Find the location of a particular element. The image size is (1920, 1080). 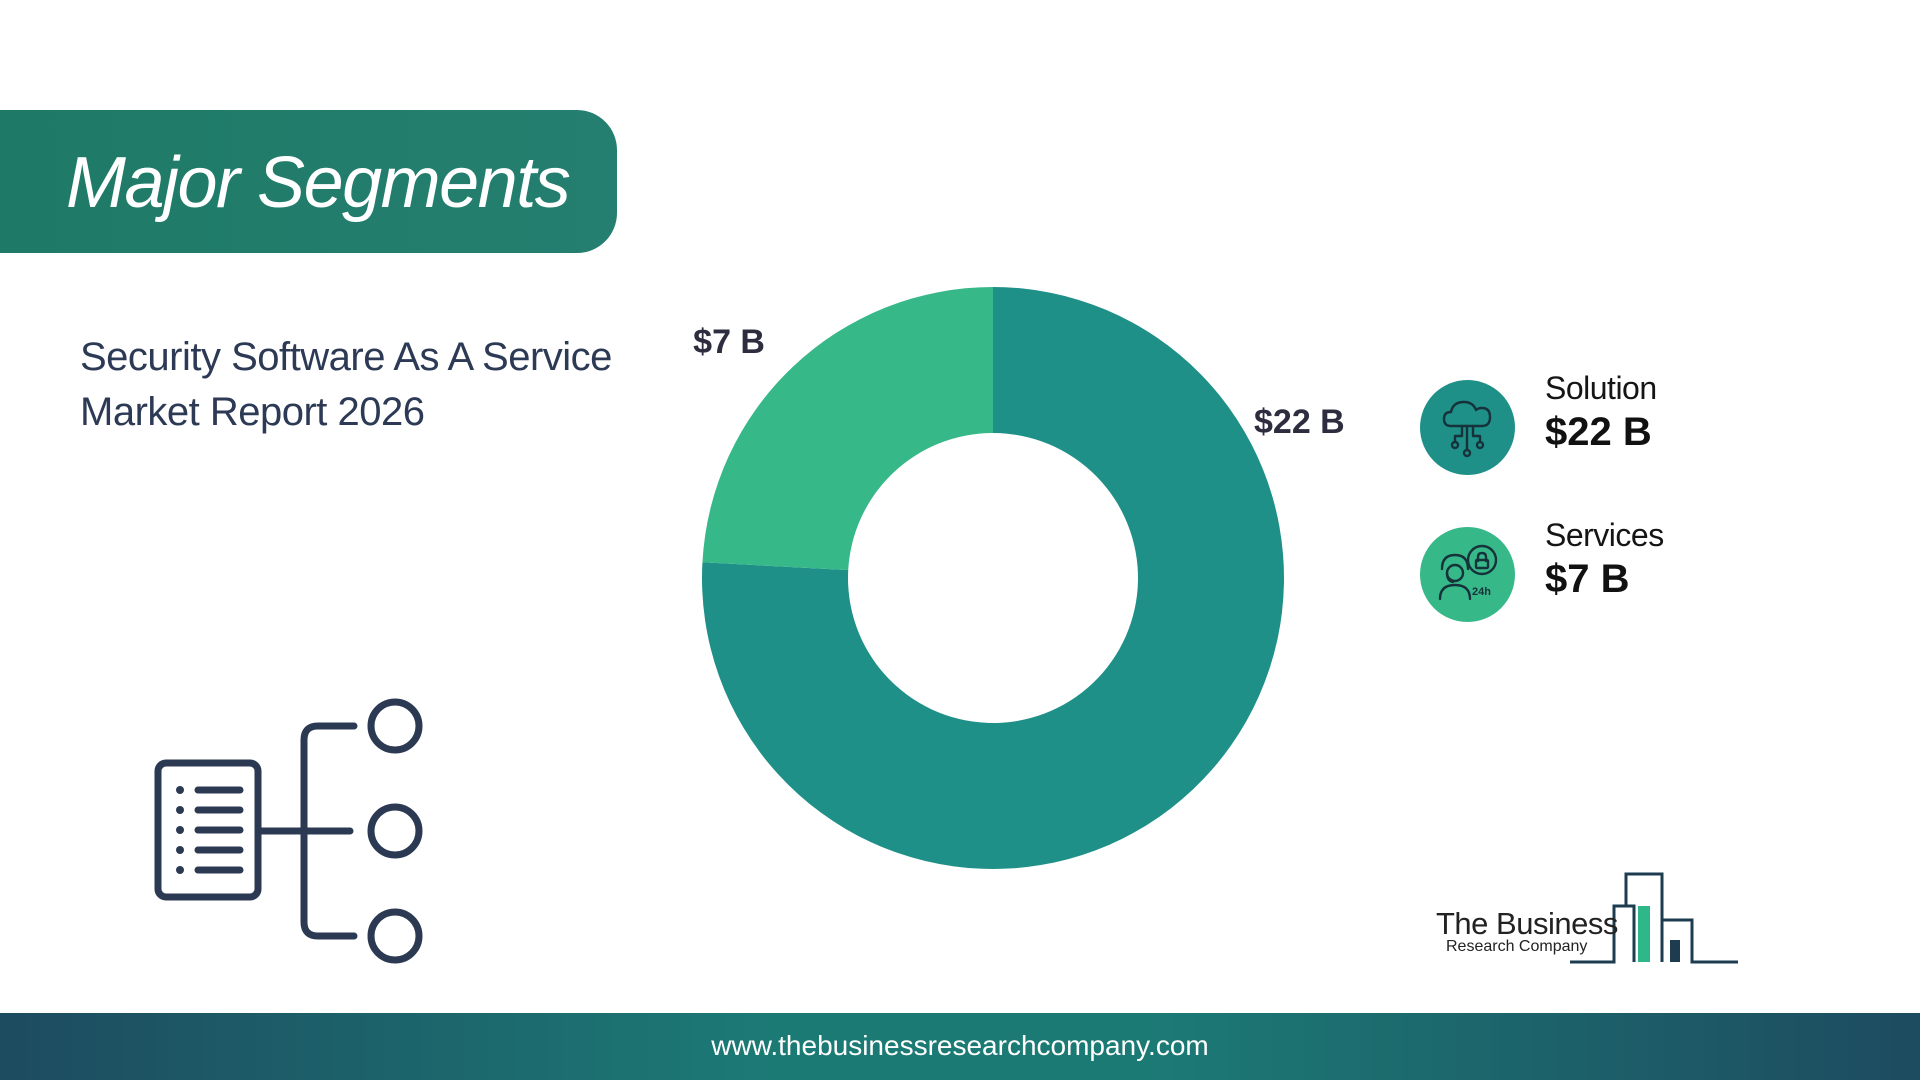

page-title: Major Segments is located at coordinates (318, 183).